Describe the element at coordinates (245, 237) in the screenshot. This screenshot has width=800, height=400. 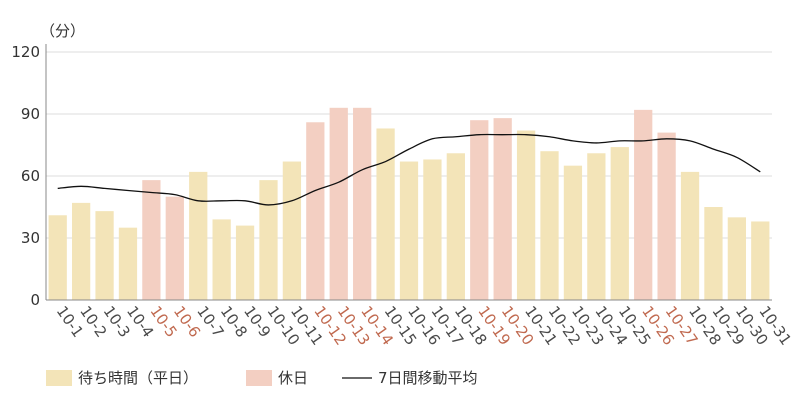
I see `data-label: 36` at that location.